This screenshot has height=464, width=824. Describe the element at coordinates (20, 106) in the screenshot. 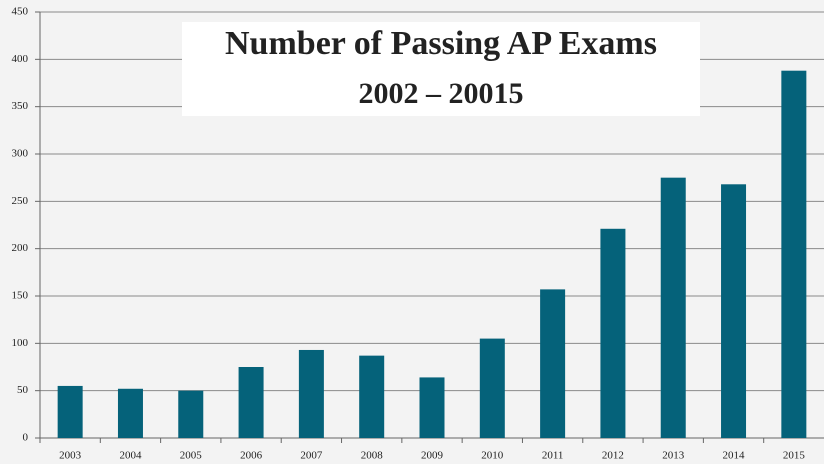

I see `y-tick-label: 350` at that location.